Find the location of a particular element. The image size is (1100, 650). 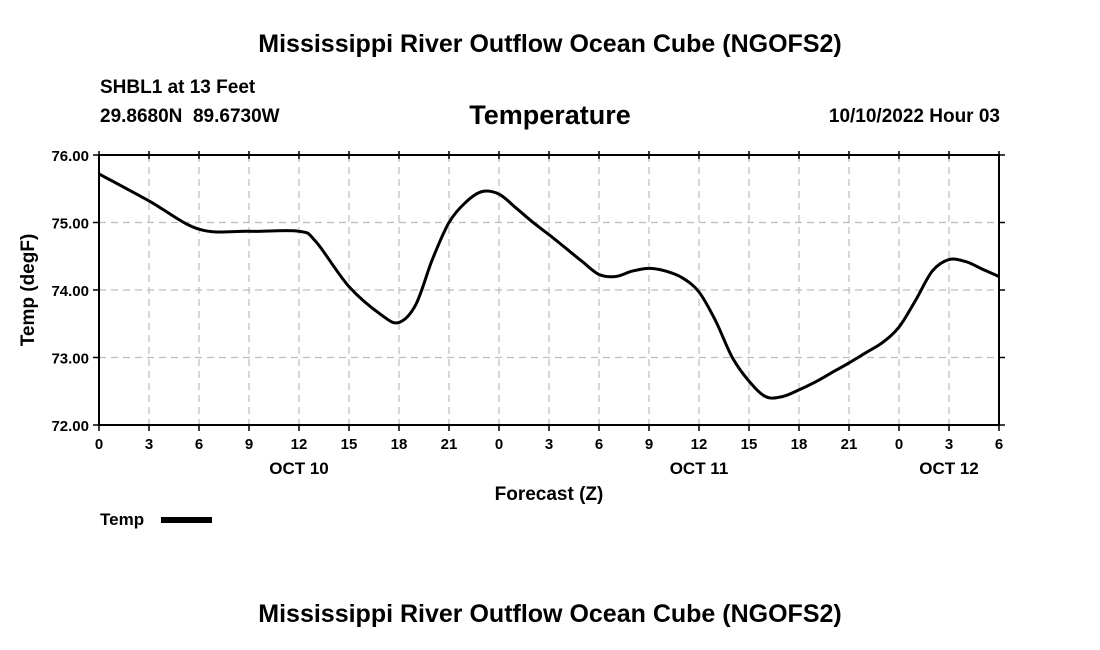

y-tick-label: 73.00 is located at coordinates (70, 359).